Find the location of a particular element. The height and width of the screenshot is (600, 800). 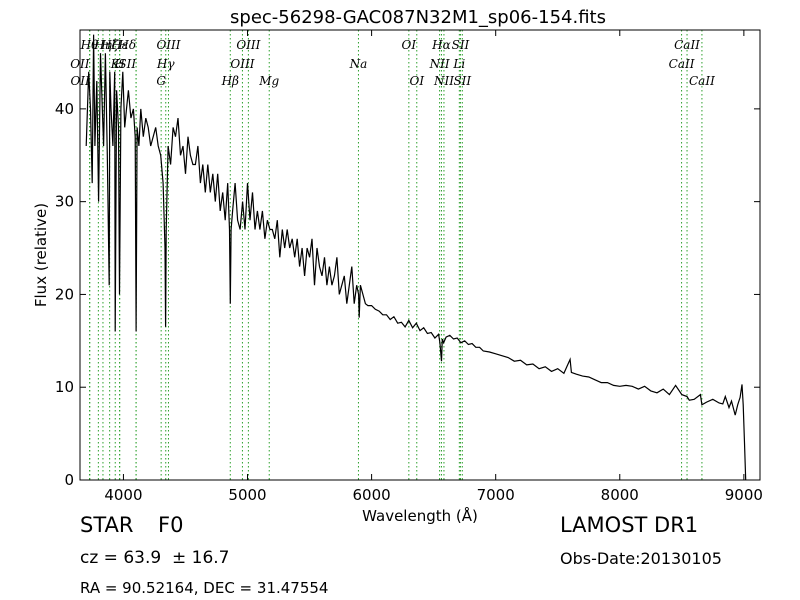

line-label-15: OIII is located at coordinates (248, 45).